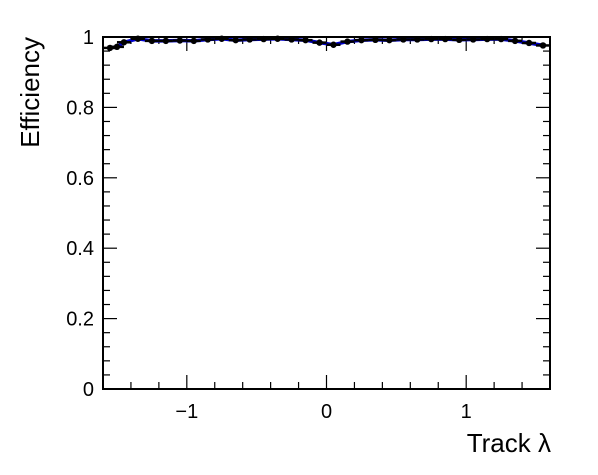 The height and width of the screenshot is (475, 598). Describe the element at coordinates (186, 412) in the screenshot. I see `x-tick-label: −1` at that location.